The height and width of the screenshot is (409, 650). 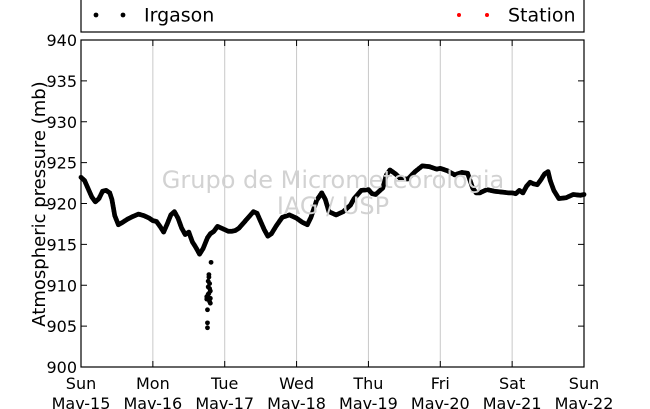 What do you see at coordinates (584, 401) in the screenshot?
I see `x-tick-date-label: Mav-22` at bounding box center [584, 401].